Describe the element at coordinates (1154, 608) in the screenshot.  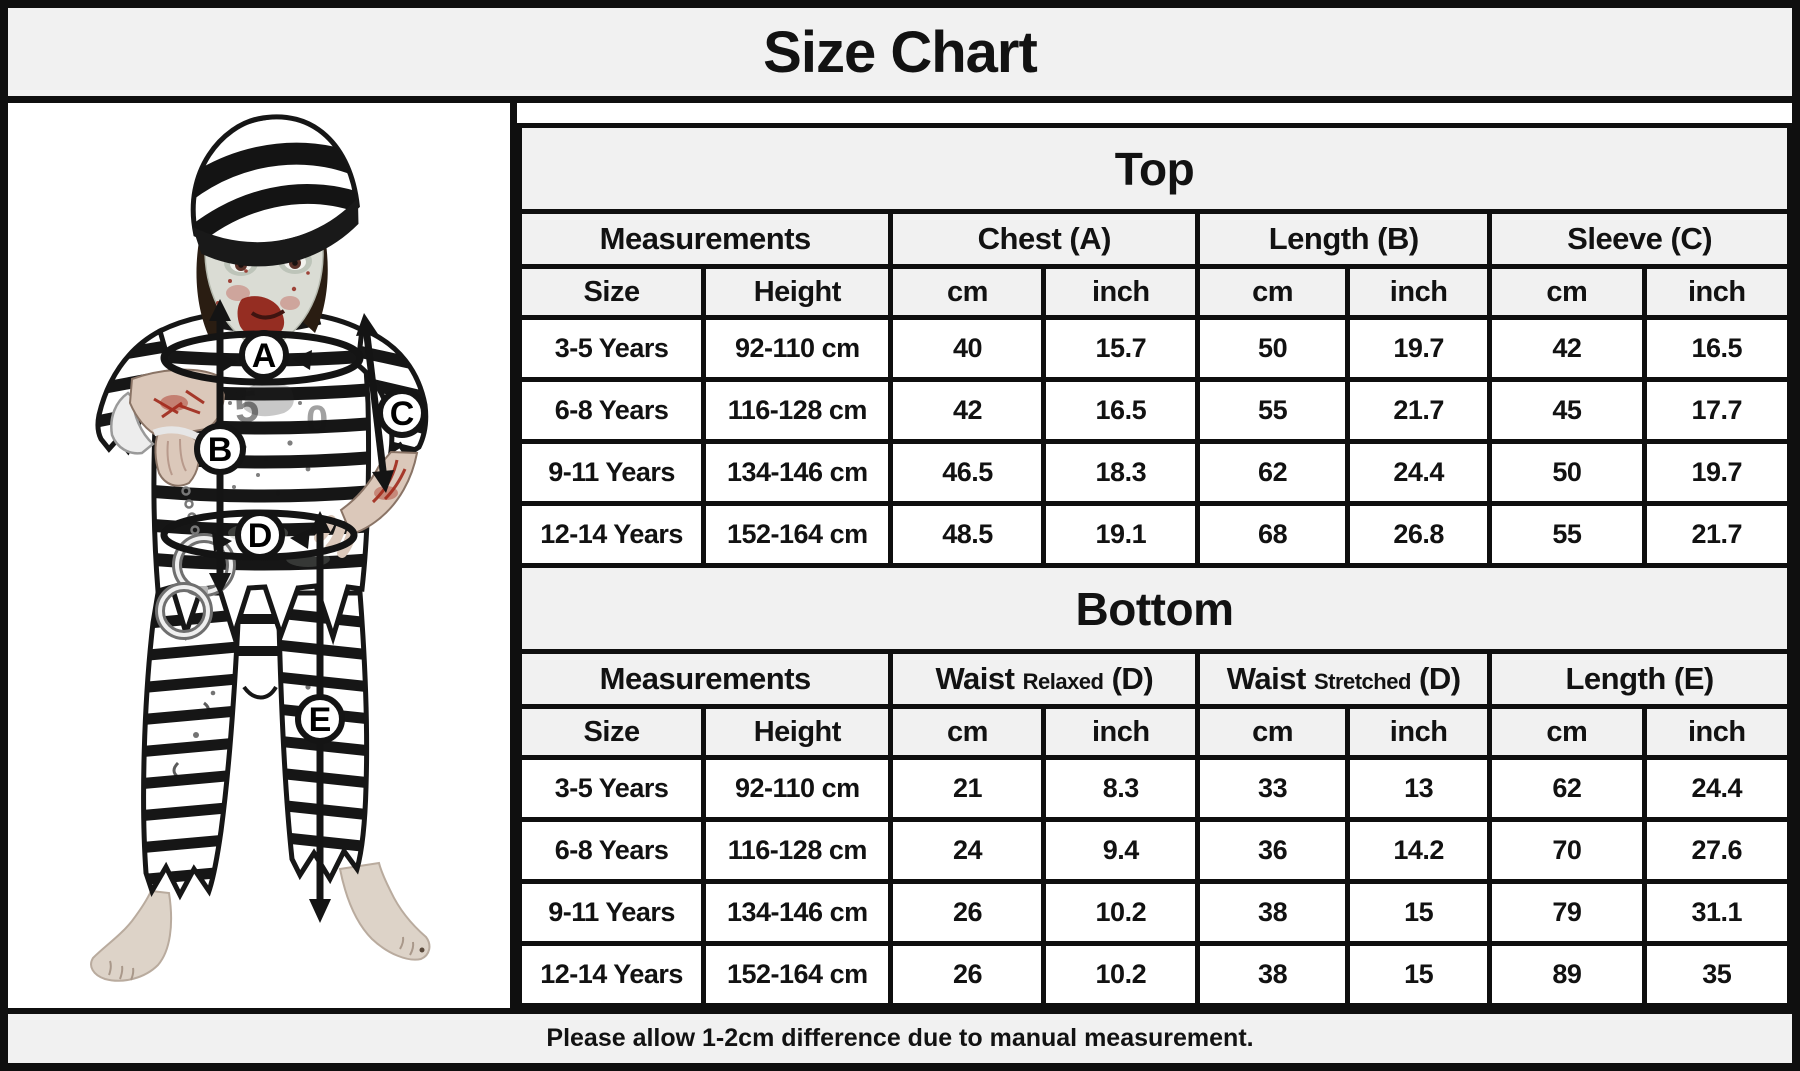
I see `section-title-bottom: Bottom` at that location.